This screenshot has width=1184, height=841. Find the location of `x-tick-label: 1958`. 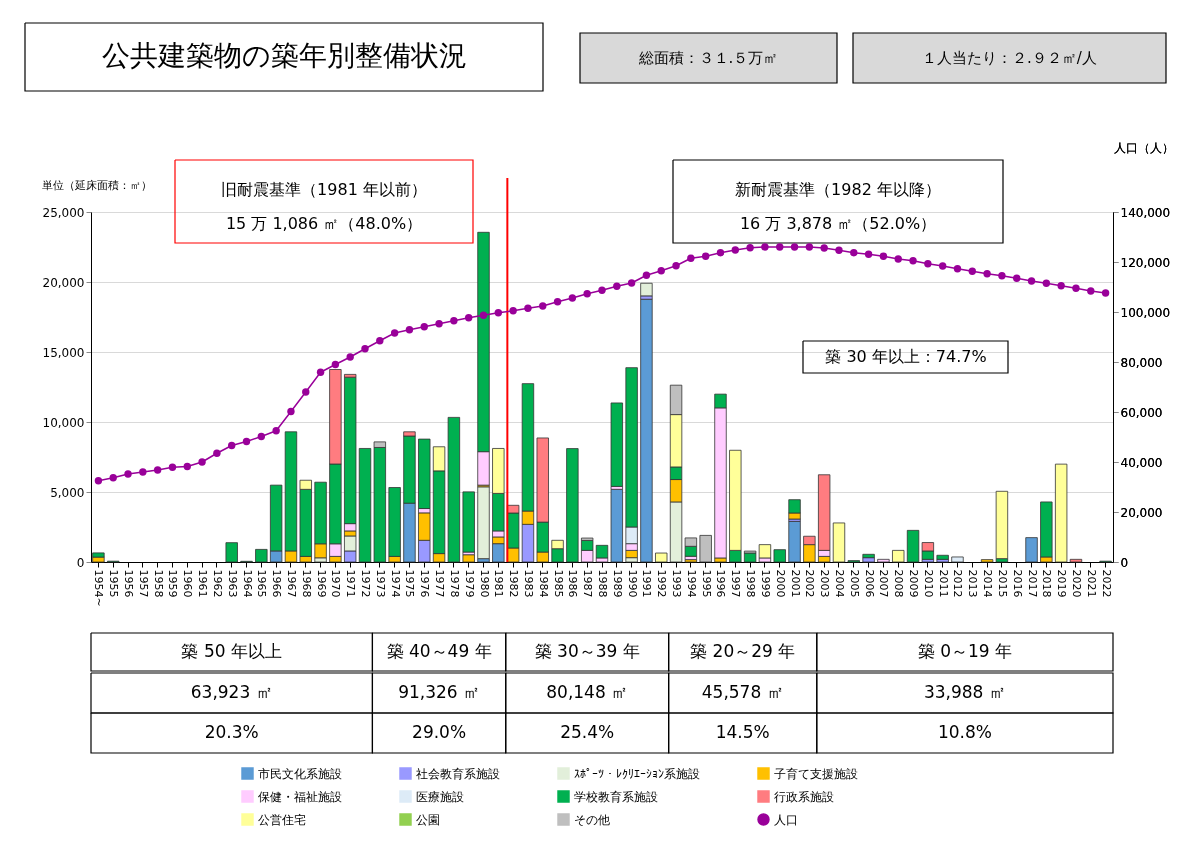

x-tick-label: 1958 is located at coordinates (158, 583).